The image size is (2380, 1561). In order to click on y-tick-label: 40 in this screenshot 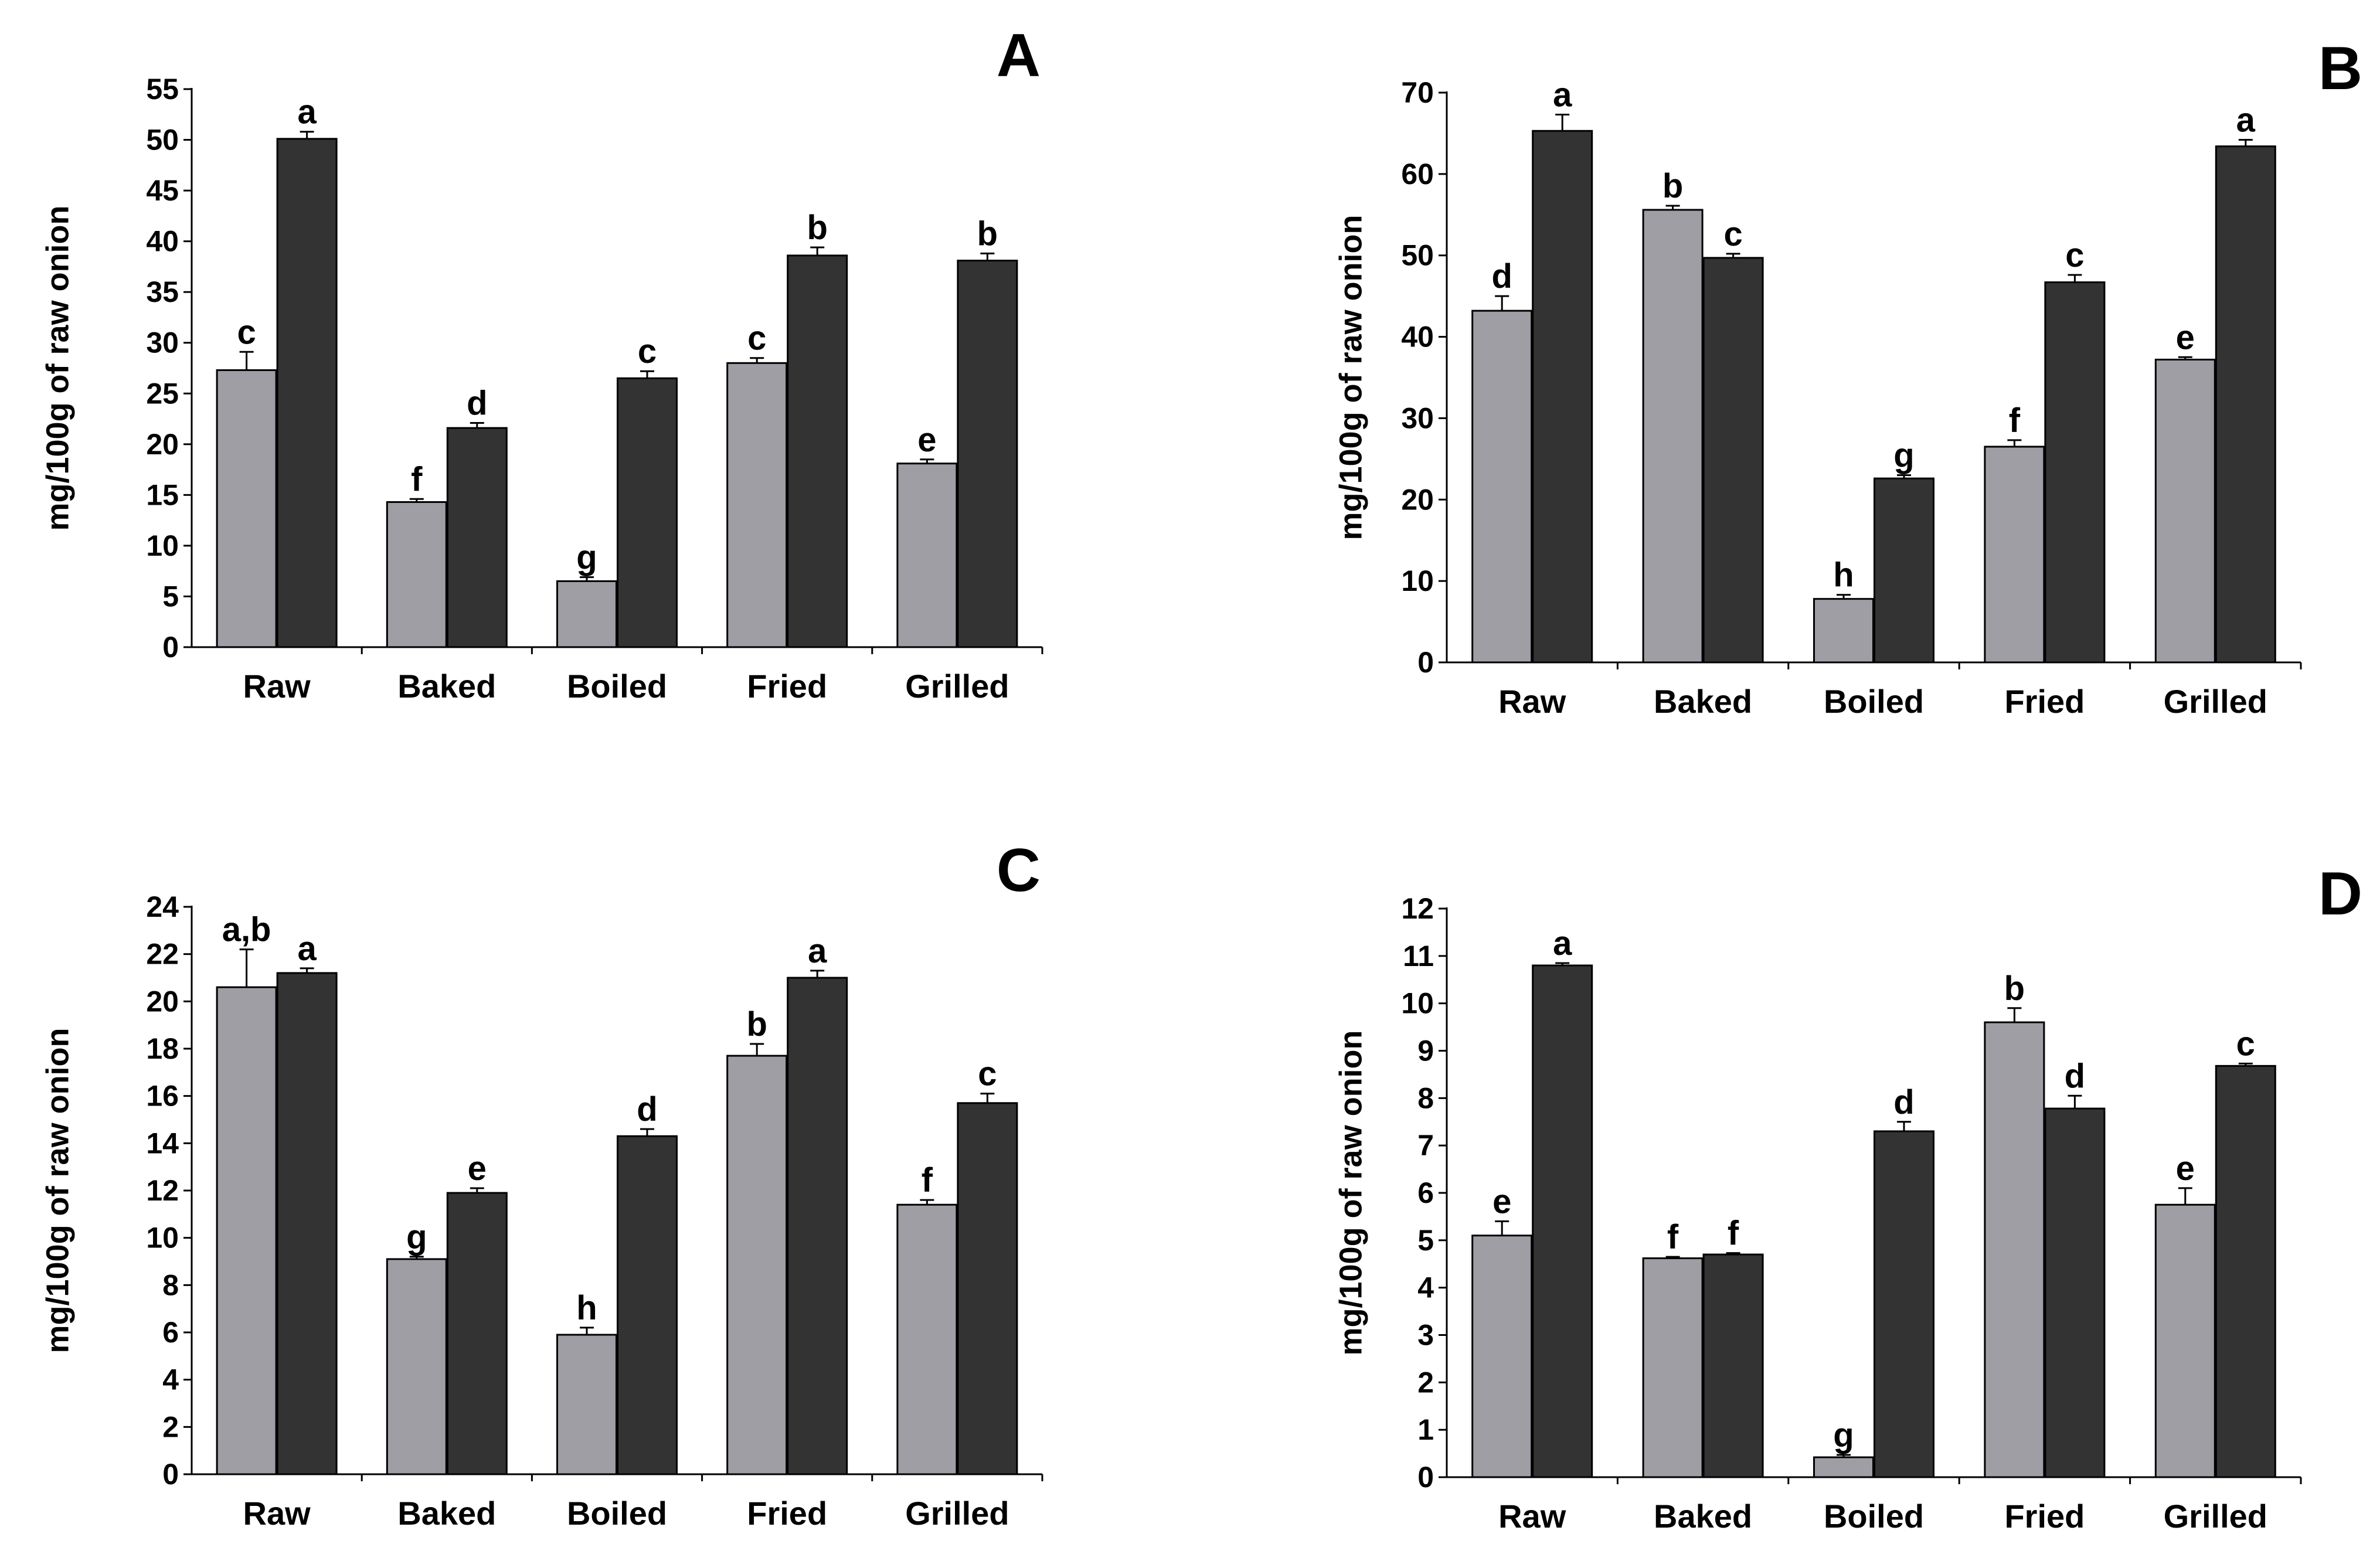, I will do `click(1417, 337)`.